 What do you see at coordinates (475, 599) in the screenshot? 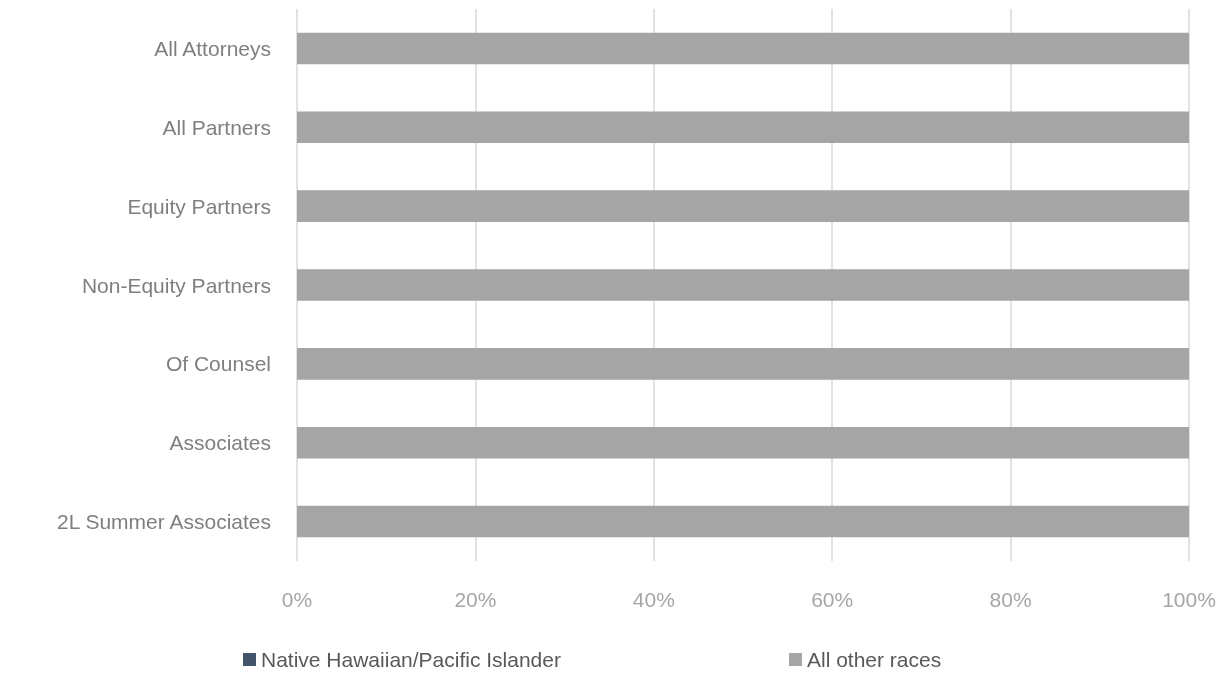
I see `x-tick-label: 20%` at bounding box center [475, 599].